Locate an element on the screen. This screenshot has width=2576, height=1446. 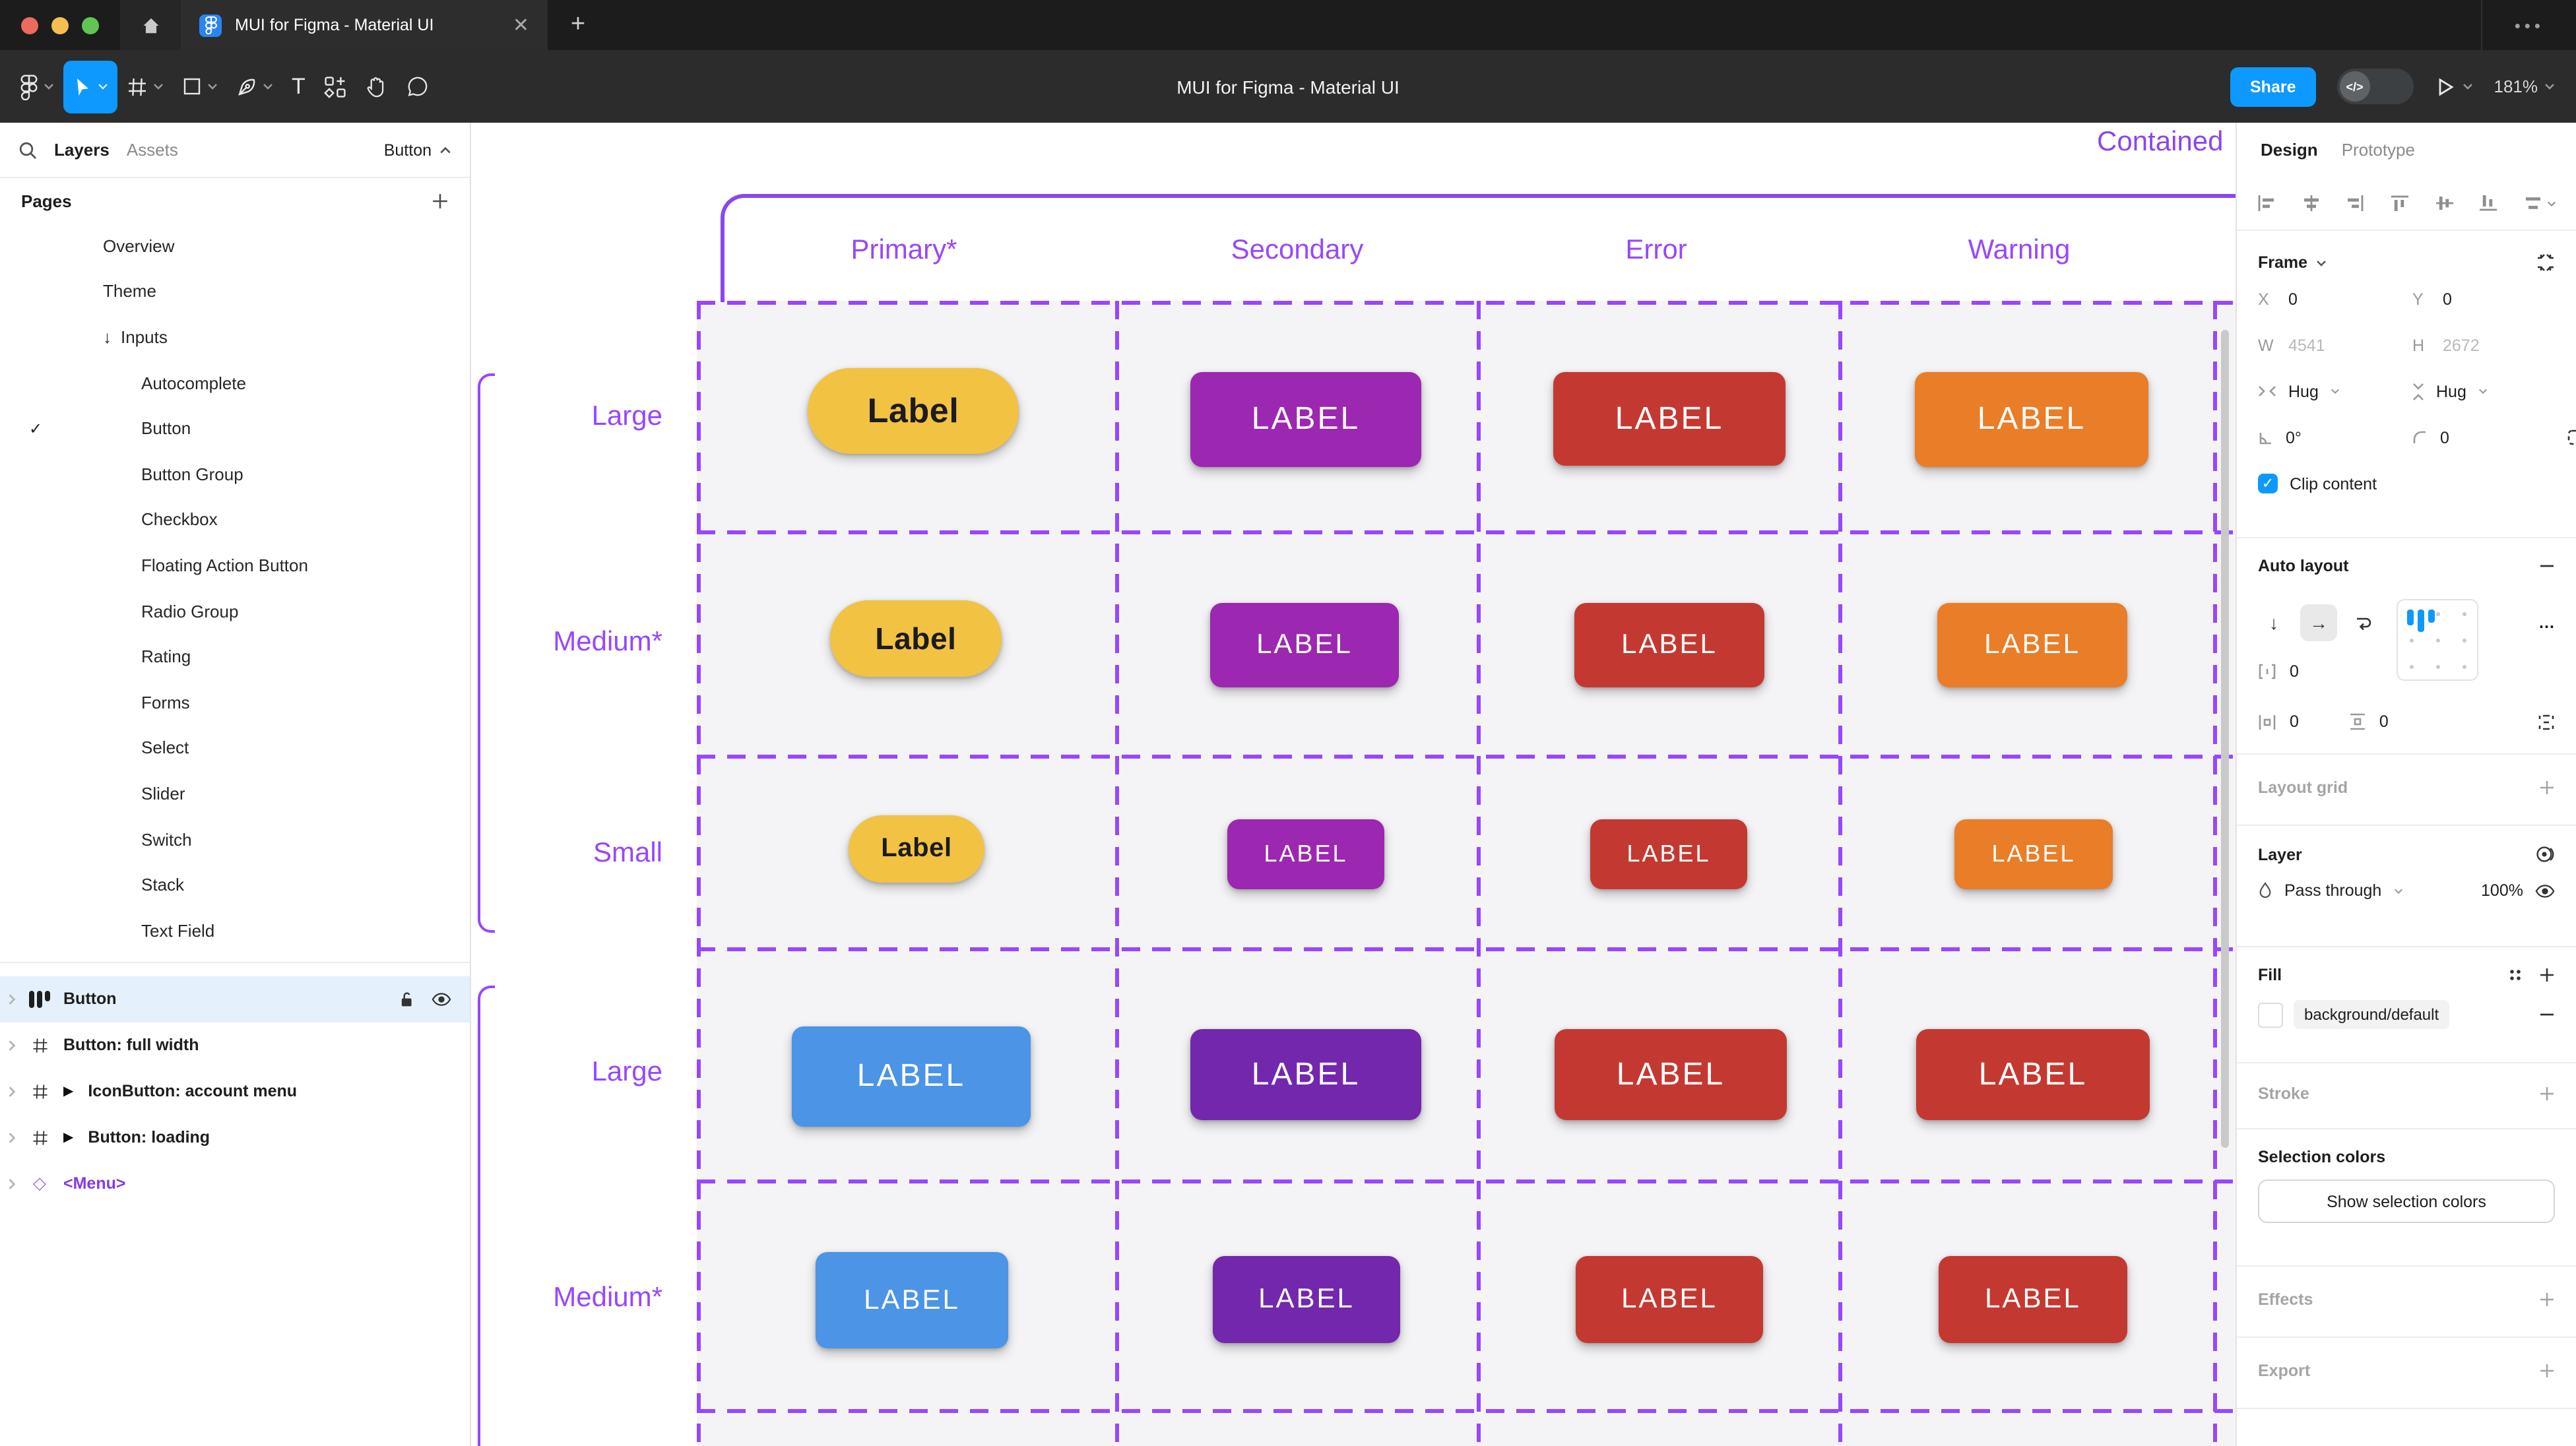
page-item-slider: Slider is located at coordinates (235, 793).